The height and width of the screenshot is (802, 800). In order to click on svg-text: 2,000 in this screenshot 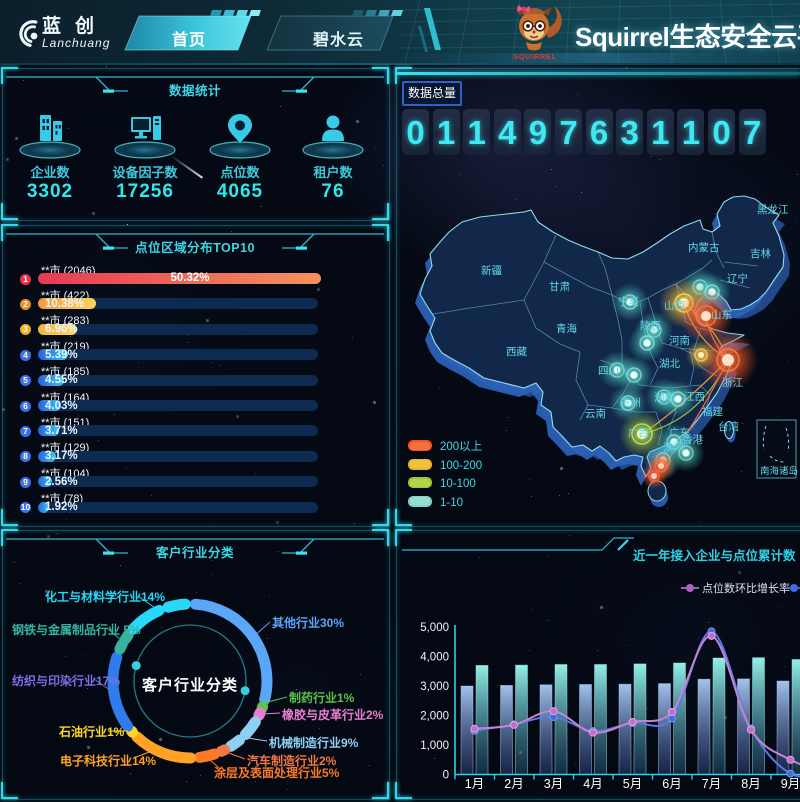, I will do `click(434, 717)`.